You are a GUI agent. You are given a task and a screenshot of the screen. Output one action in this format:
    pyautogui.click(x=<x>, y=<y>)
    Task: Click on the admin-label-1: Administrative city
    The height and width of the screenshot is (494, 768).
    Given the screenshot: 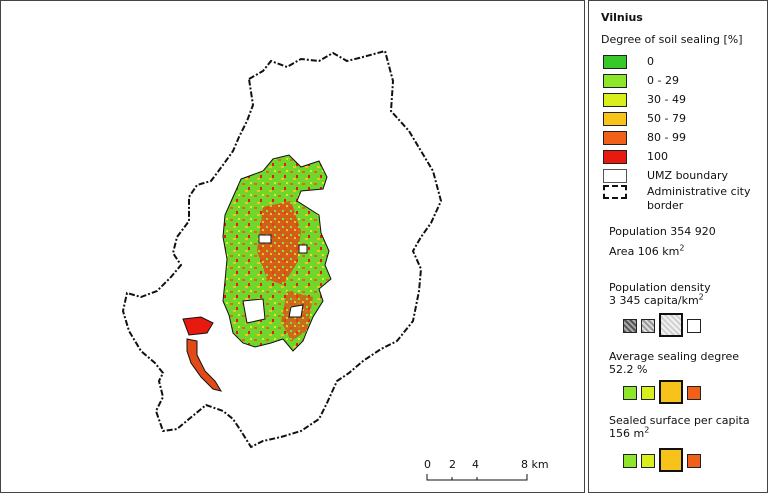 What is the action you would take?
    pyautogui.click(x=699, y=191)
    